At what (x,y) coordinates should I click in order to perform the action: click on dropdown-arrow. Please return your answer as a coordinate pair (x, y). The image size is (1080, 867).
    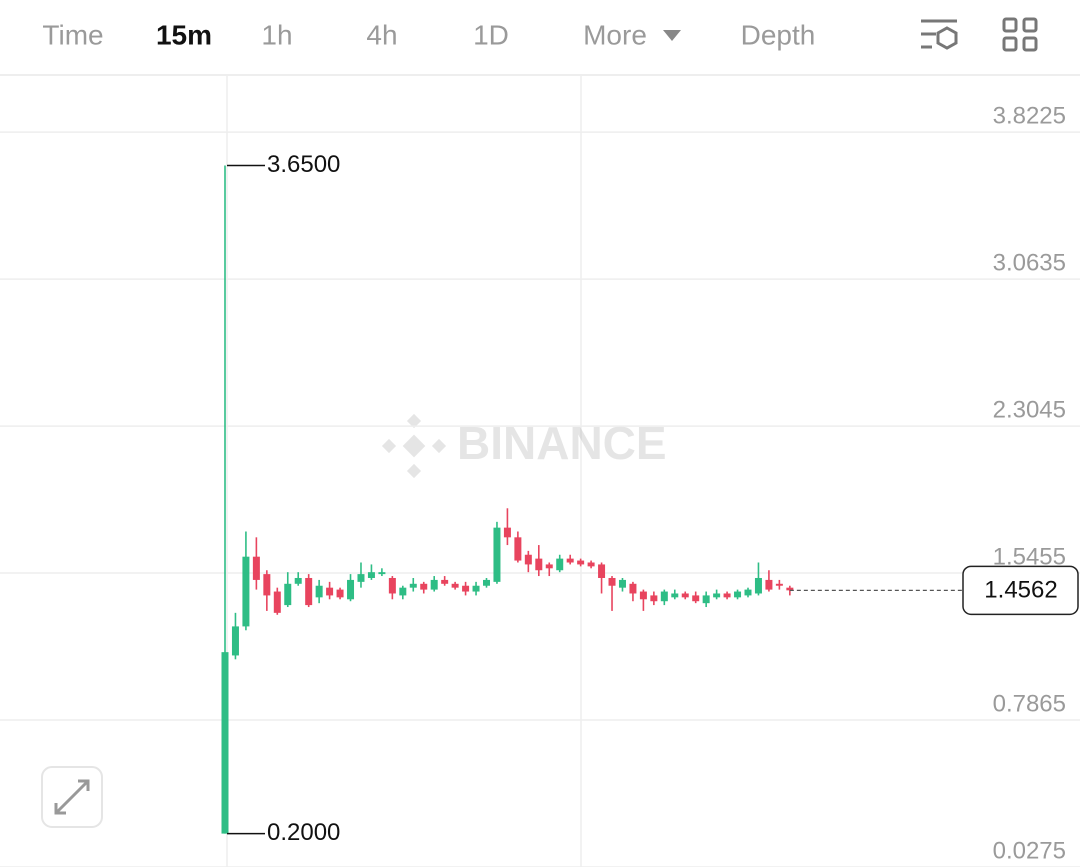
    Looking at the image, I should click on (672, 35).